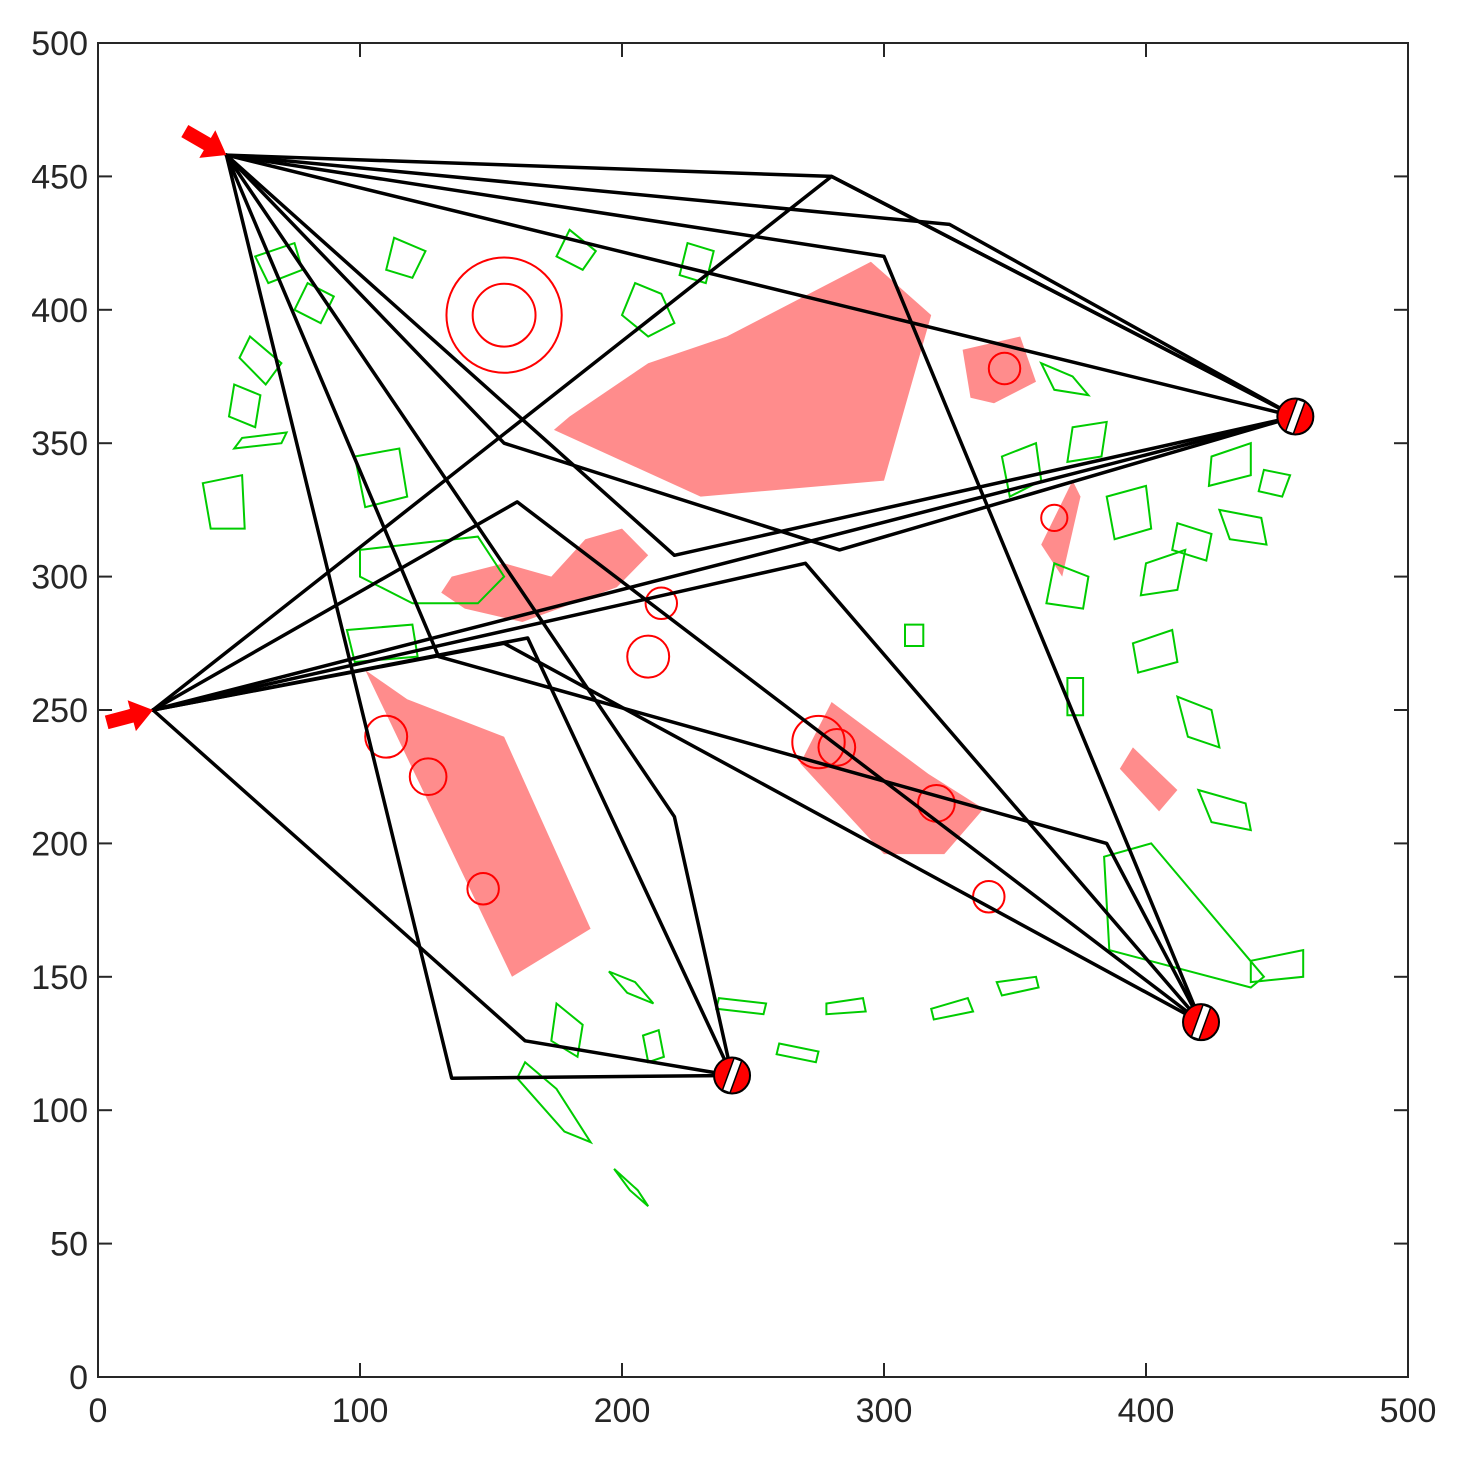 The image size is (1460, 1457). I want to click on y-tick-label-50: 50, so click(69, 1245).